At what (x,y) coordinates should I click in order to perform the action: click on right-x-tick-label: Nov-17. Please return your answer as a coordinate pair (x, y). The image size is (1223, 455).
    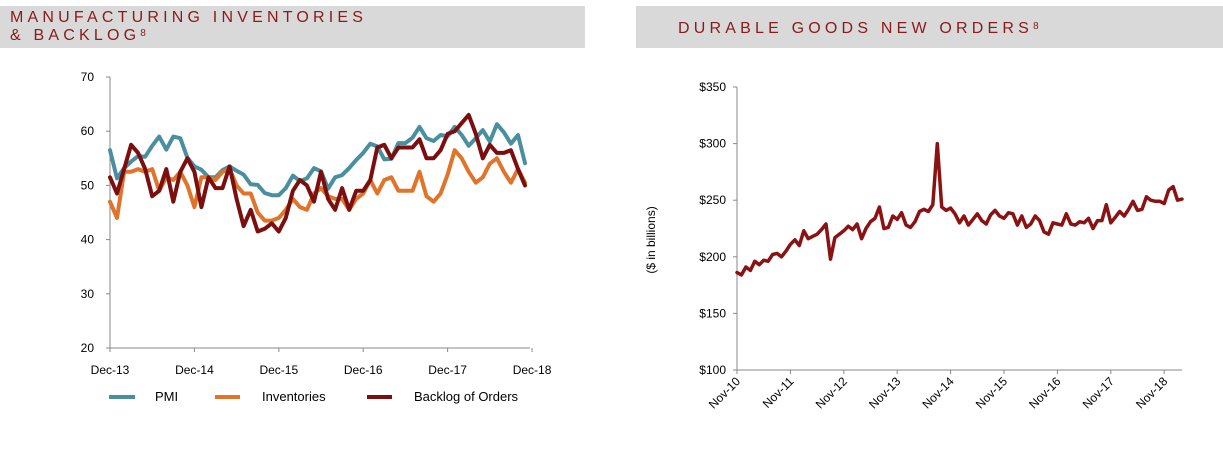
    Looking at the image, I should click on (1098, 392).